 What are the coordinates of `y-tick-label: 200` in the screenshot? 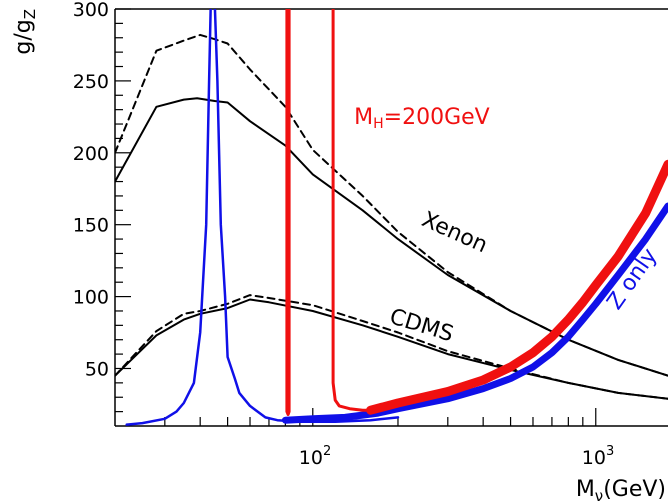 It's located at (91, 154).